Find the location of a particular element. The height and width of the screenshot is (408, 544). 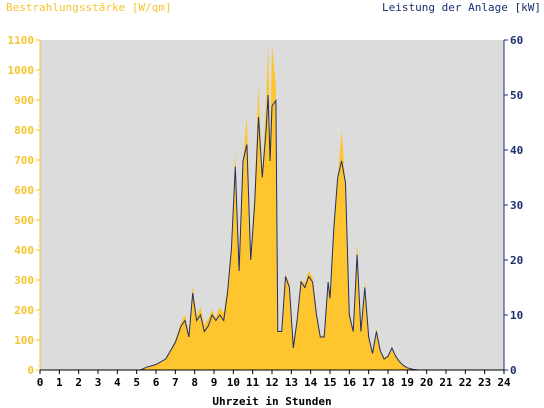

x-tick-label: 18 is located at coordinates (387, 382).